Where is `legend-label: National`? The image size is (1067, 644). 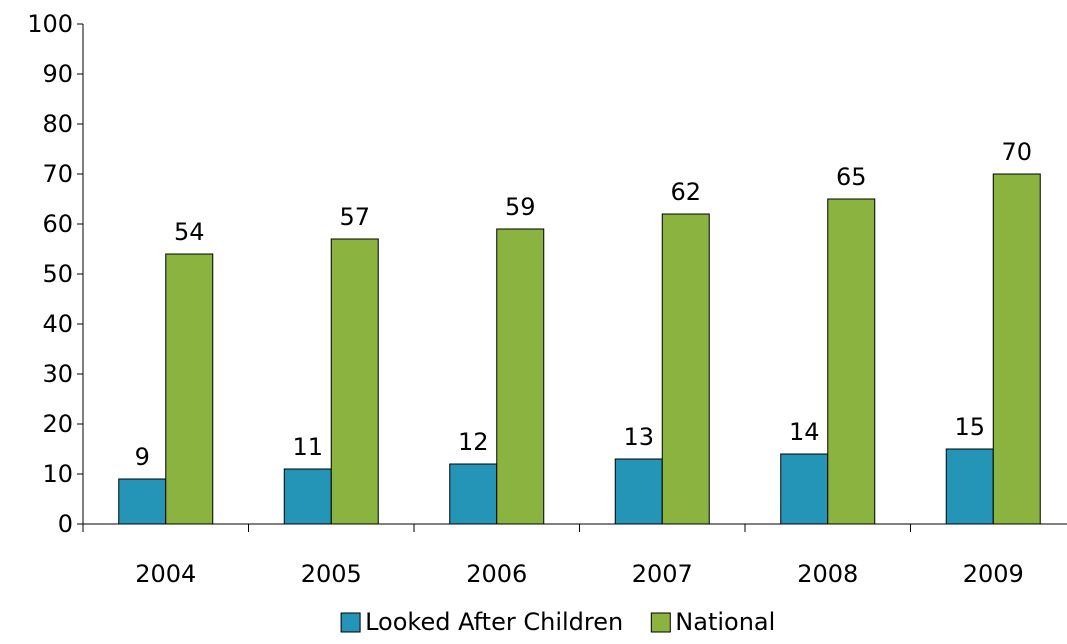
legend-label: National is located at coordinates (725, 622).